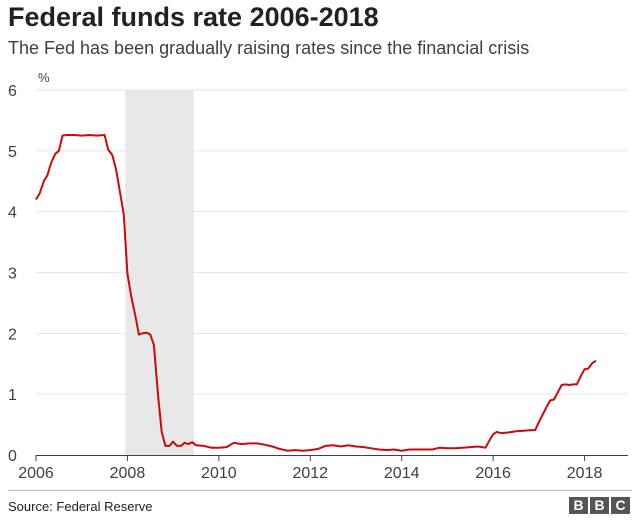 The image size is (640, 520). What do you see at coordinates (585, 473) in the screenshot?
I see `x-tick-label: 2018` at bounding box center [585, 473].